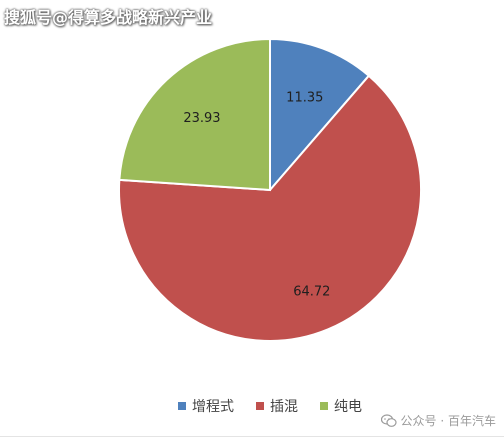  I want to click on legend-swatch-battery-electric, so click(324, 406).